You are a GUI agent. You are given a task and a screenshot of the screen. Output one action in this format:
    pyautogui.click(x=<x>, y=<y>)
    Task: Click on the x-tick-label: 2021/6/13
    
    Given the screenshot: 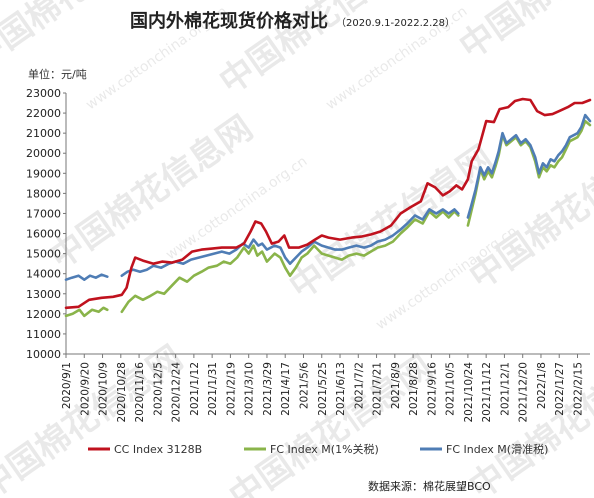 What is the action you would take?
    pyautogui.click(x=341, y=389)
    